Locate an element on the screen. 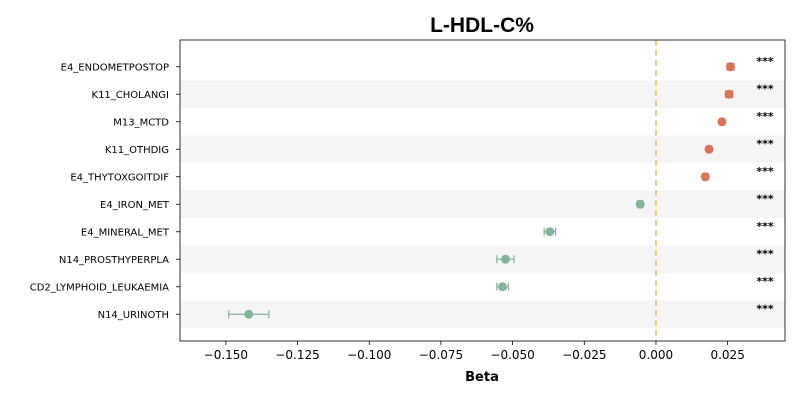 Image resolution: width=800 pixels, height=400 pixels. x-tick-label: 0.025 is located at coordinates (727, 355).